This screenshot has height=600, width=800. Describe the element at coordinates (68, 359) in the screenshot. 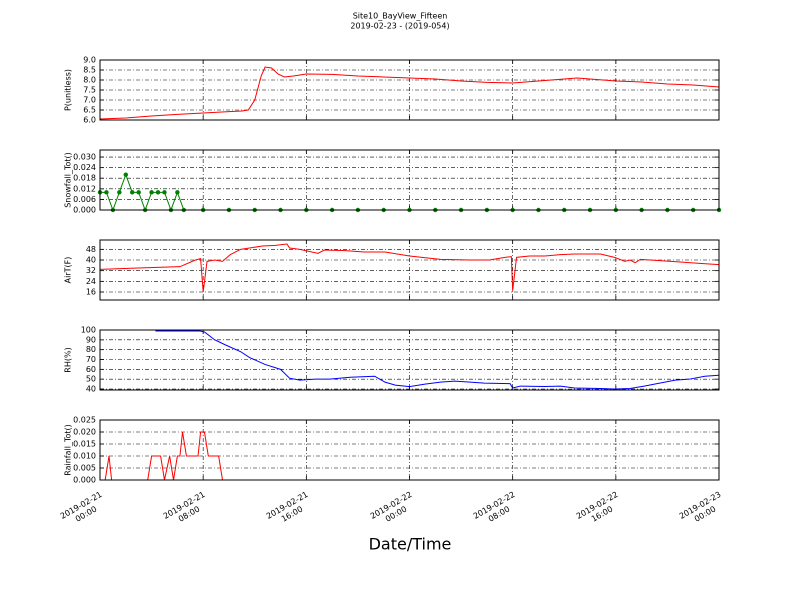

I see `y-axis-label: RH(%)` at that location.